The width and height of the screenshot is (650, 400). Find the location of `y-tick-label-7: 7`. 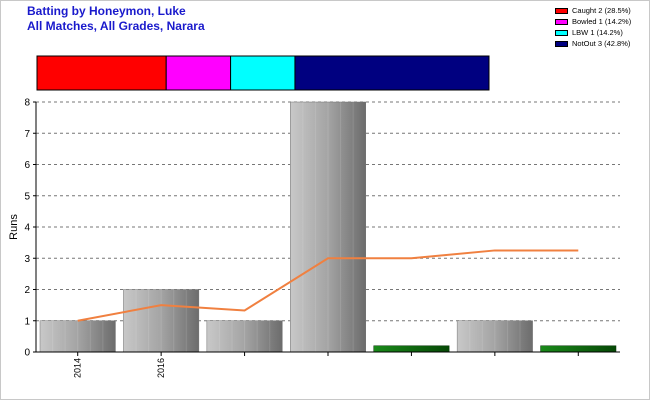

y-tick-label-7: 7 is located at coordinates (27, 134).